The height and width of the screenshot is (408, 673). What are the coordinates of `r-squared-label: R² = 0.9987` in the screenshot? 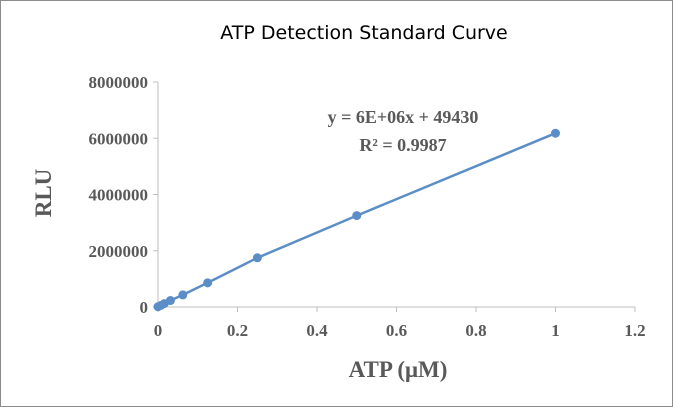 It's located at (402, 145).